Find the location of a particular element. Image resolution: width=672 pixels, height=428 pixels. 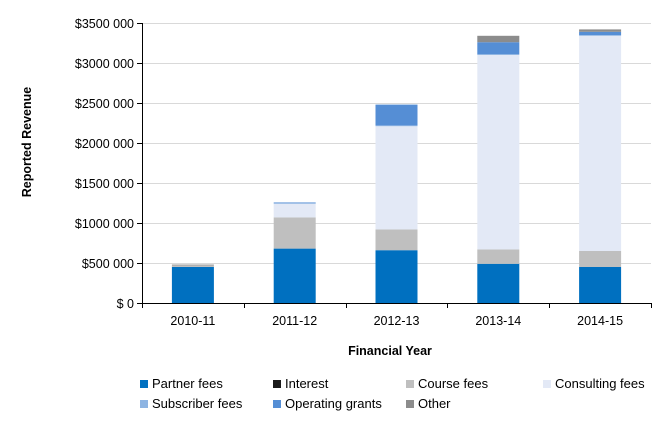

legend-label: Course fees is located at coordinates (453, 383).